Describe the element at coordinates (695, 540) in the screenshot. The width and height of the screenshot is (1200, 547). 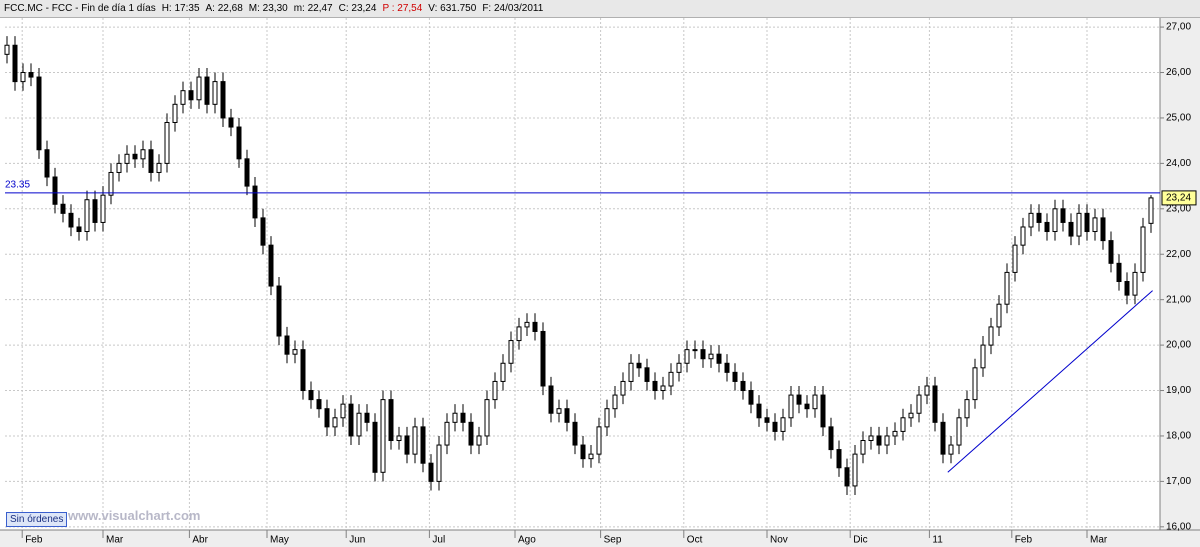
I see `x-tick-label: Oct` at that location.